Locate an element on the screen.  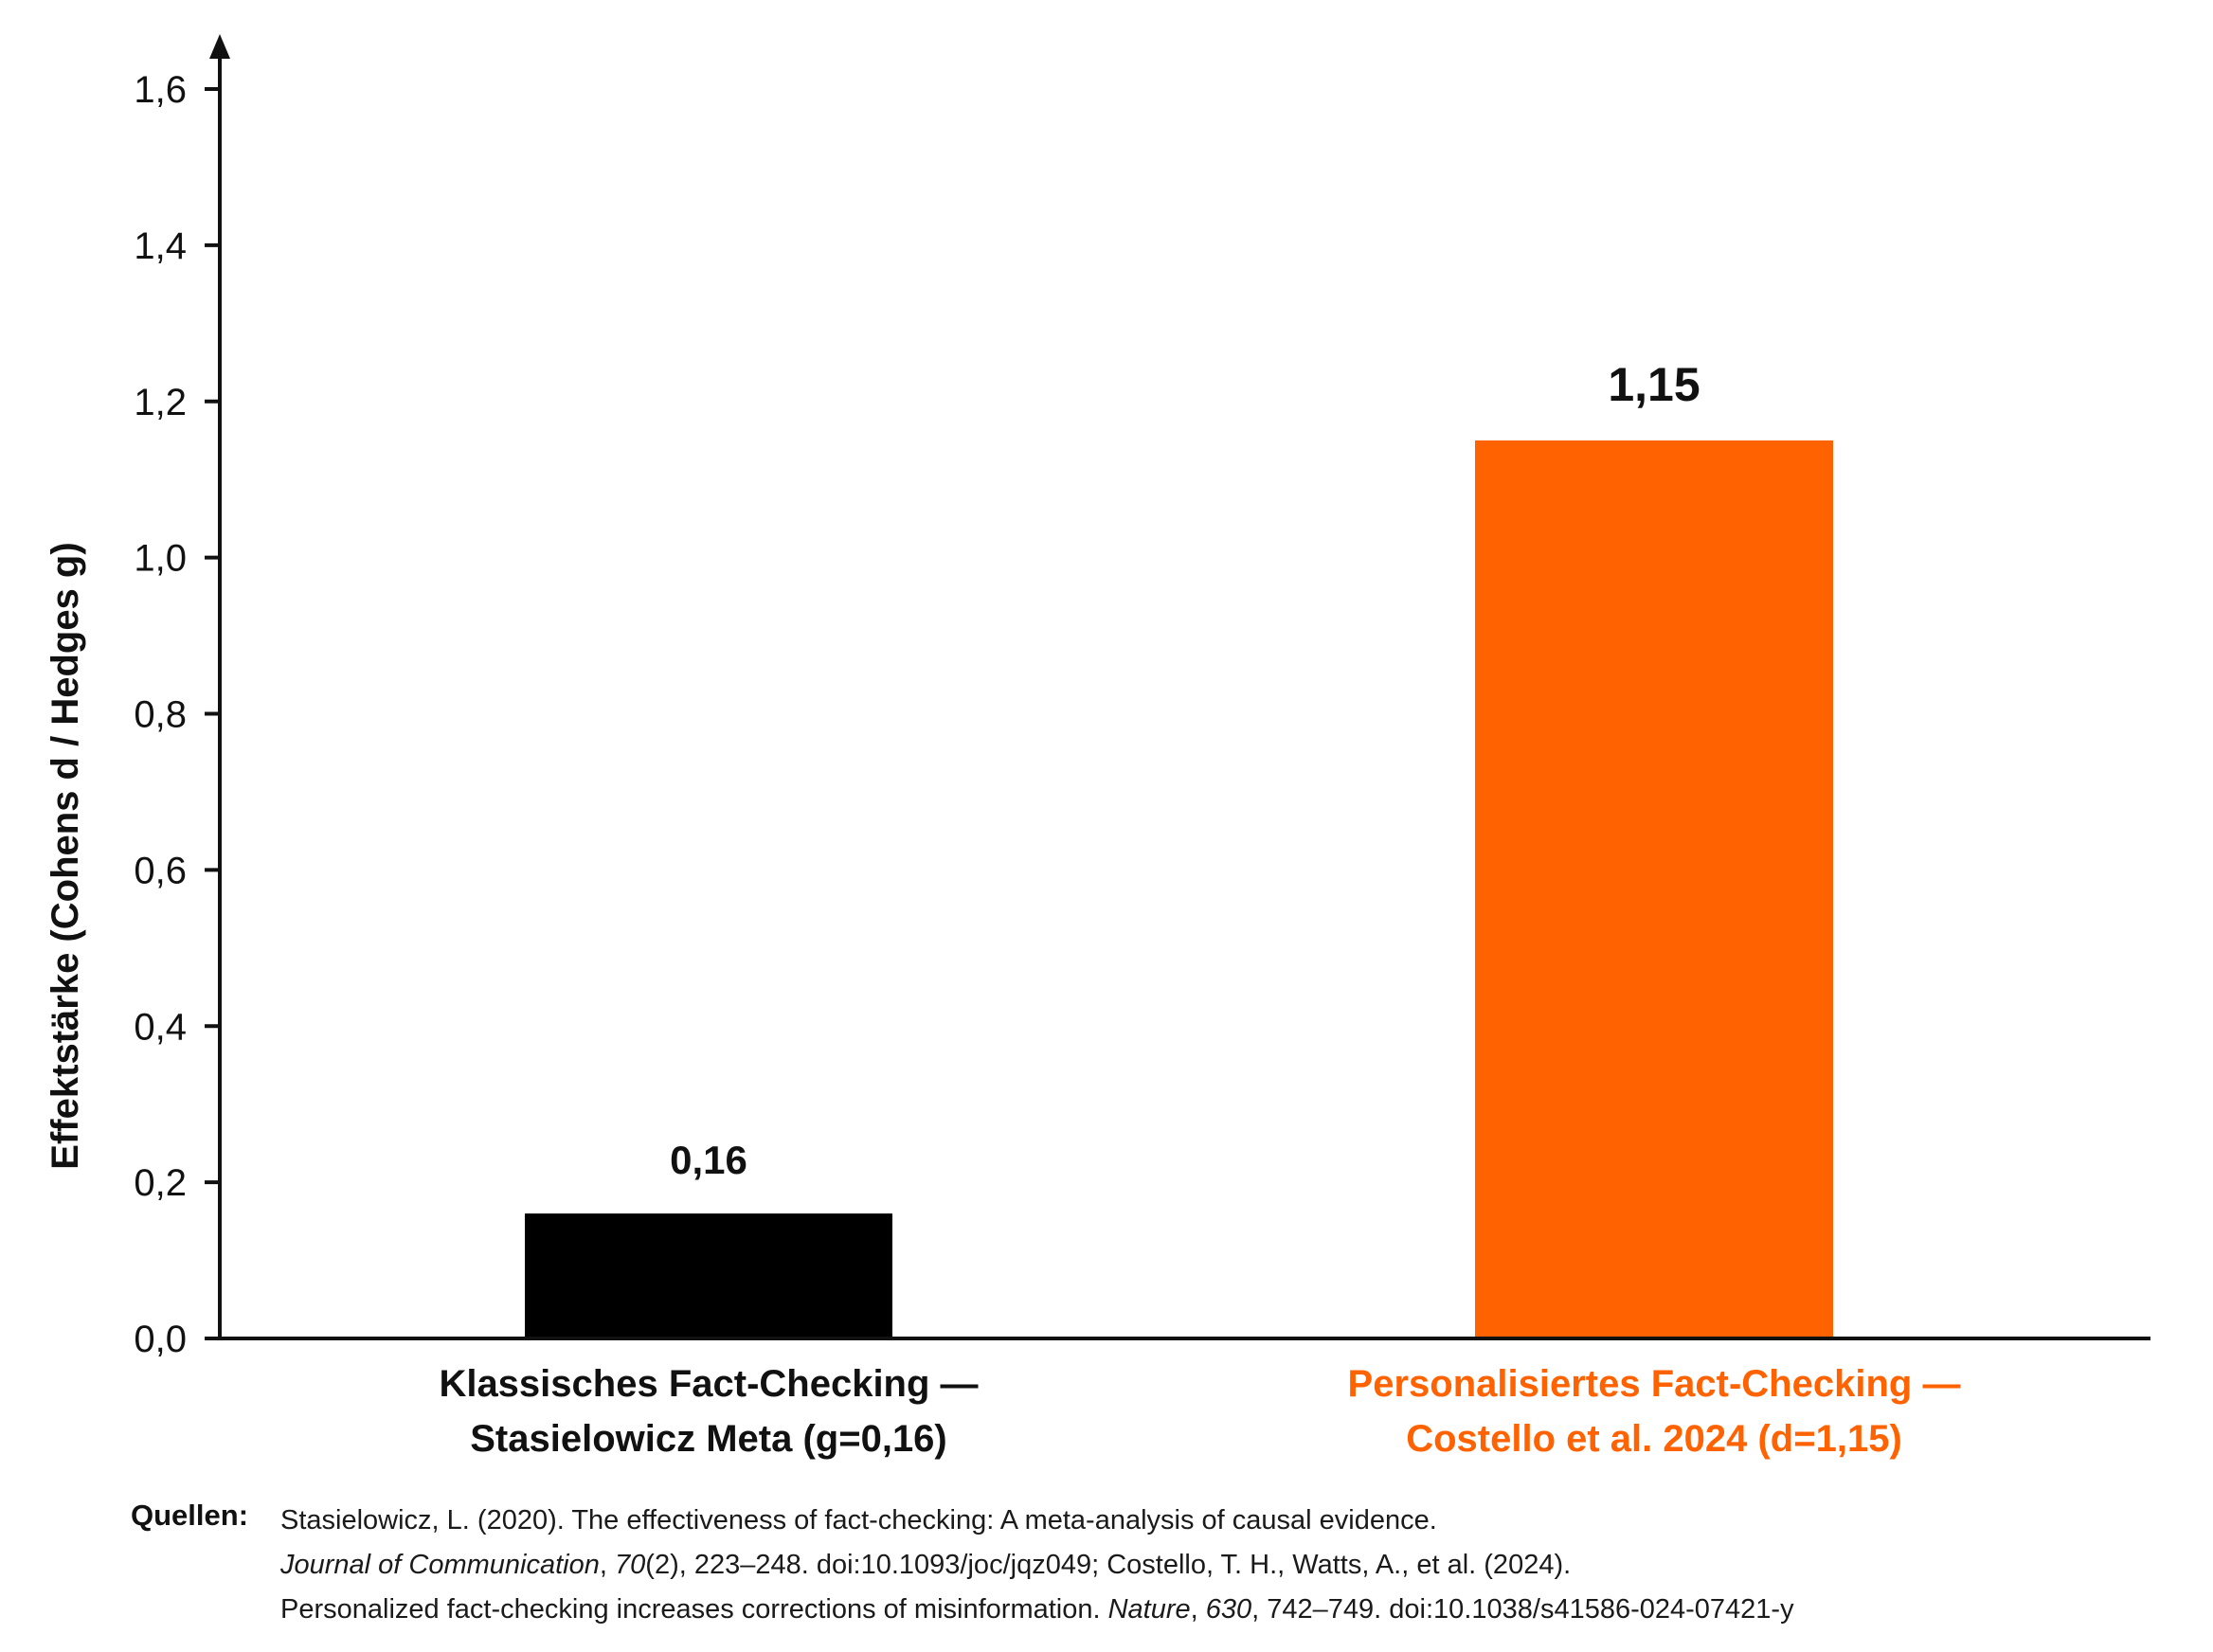
y-axis-label: Effektstärke (Cohens d / Hedges g) is located at coordinates (65, 855).